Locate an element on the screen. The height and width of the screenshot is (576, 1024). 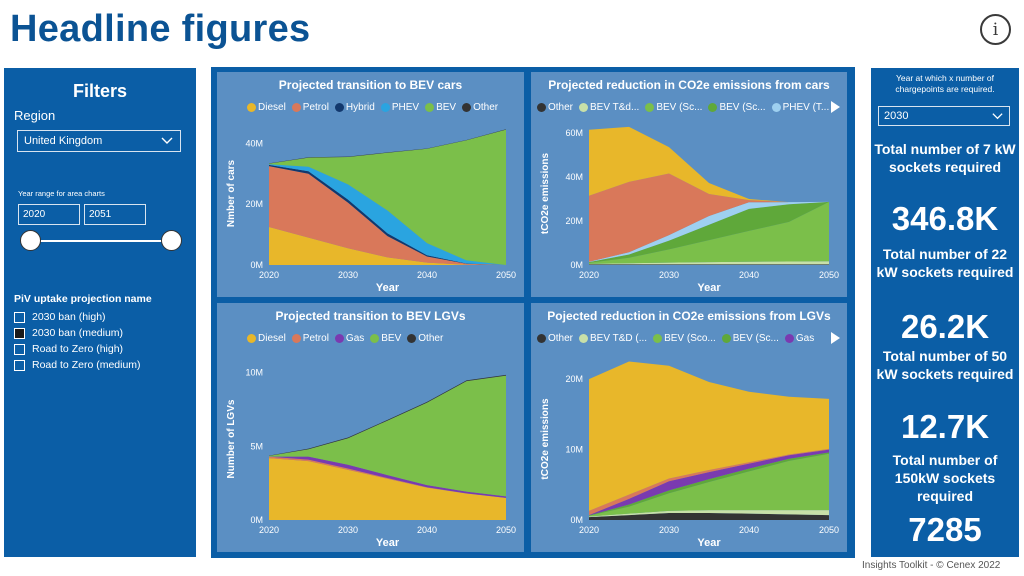
stat-value-50kw: 12.7K is located at coordinates (945, 426).